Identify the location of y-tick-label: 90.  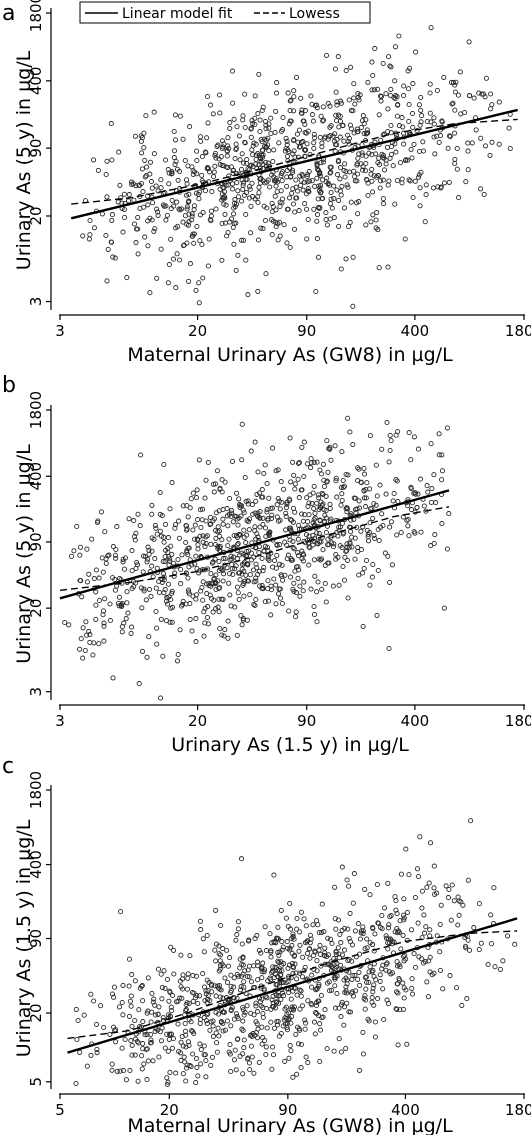
(36, 938).